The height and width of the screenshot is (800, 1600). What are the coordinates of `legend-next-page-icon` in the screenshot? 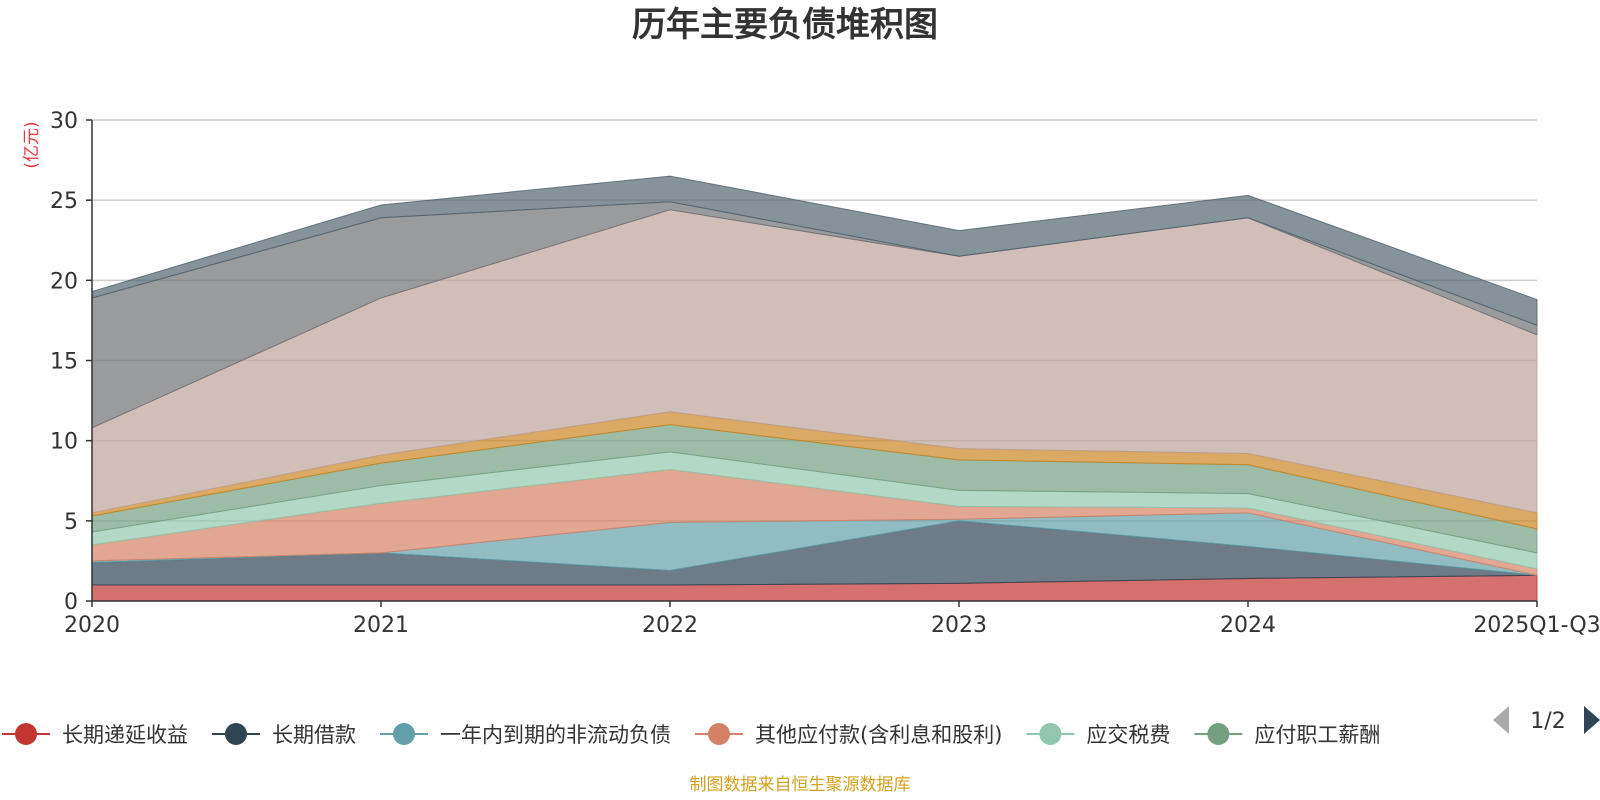 It's located at (1592, 720).